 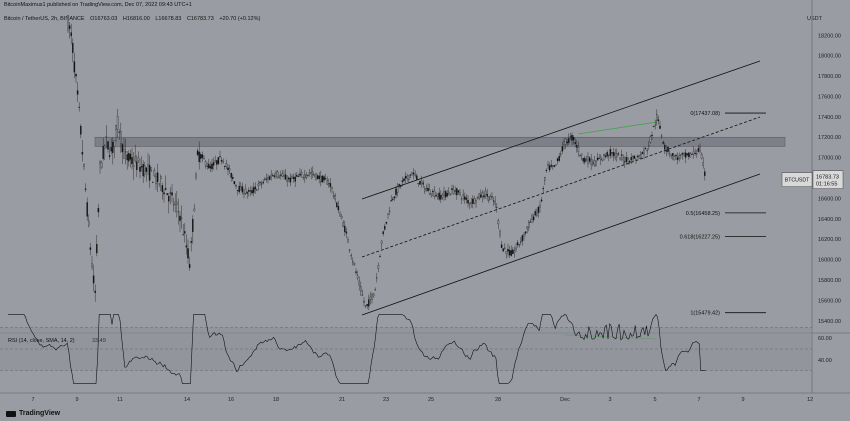 I want to click on symbol-title: Bitcoin / TetherUS, 2h, BINANCE, so click(x=44, y=19).